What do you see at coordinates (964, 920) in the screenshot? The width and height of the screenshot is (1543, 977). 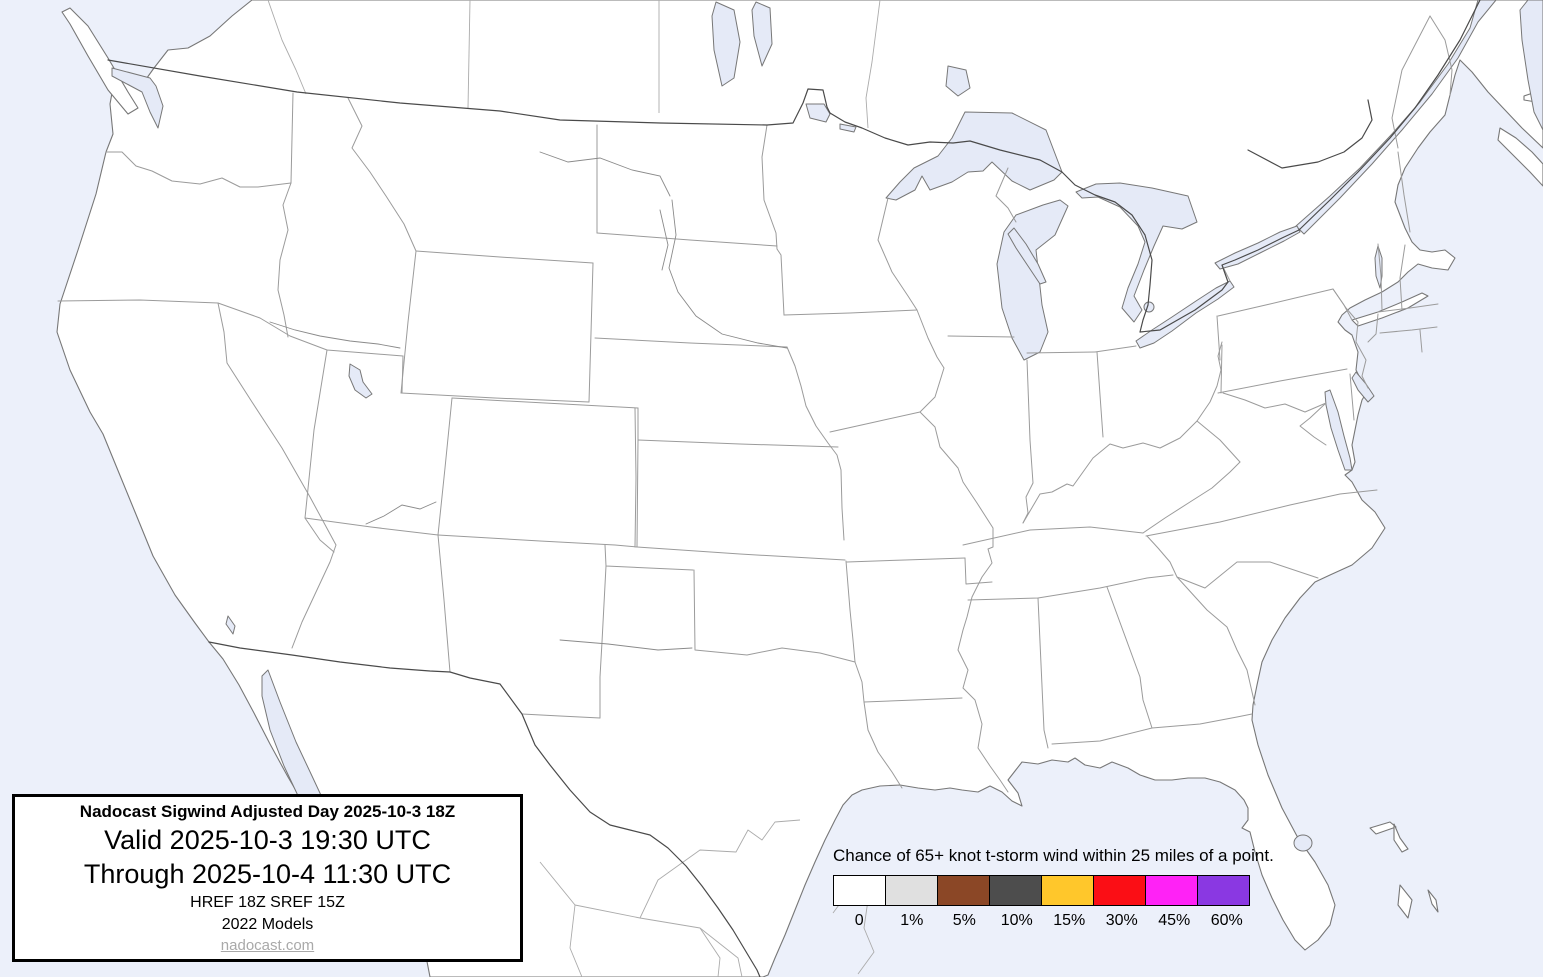 I see `legend-label: 5%` at bounding box center [964, 920].